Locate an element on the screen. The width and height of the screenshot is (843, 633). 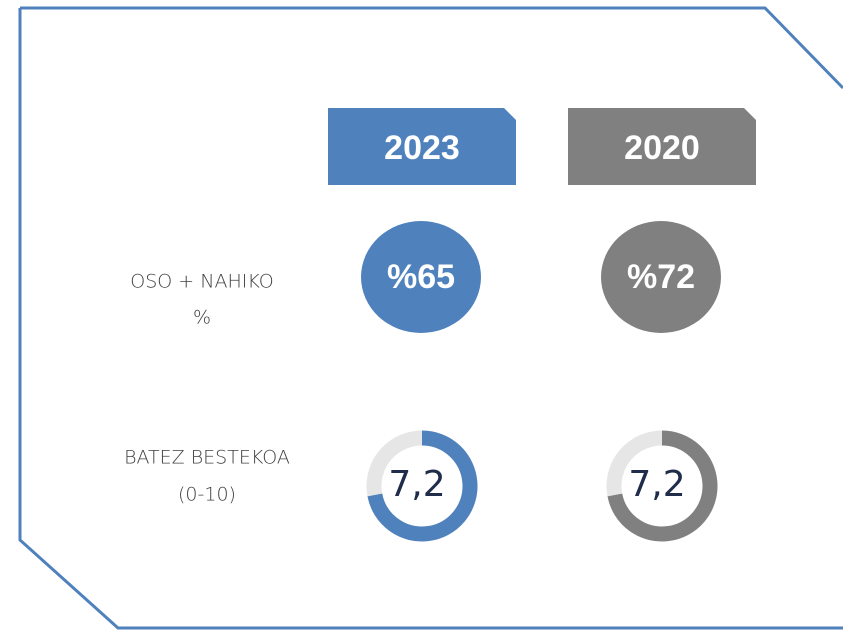
row-label: % is located at coordinates (202, 318).